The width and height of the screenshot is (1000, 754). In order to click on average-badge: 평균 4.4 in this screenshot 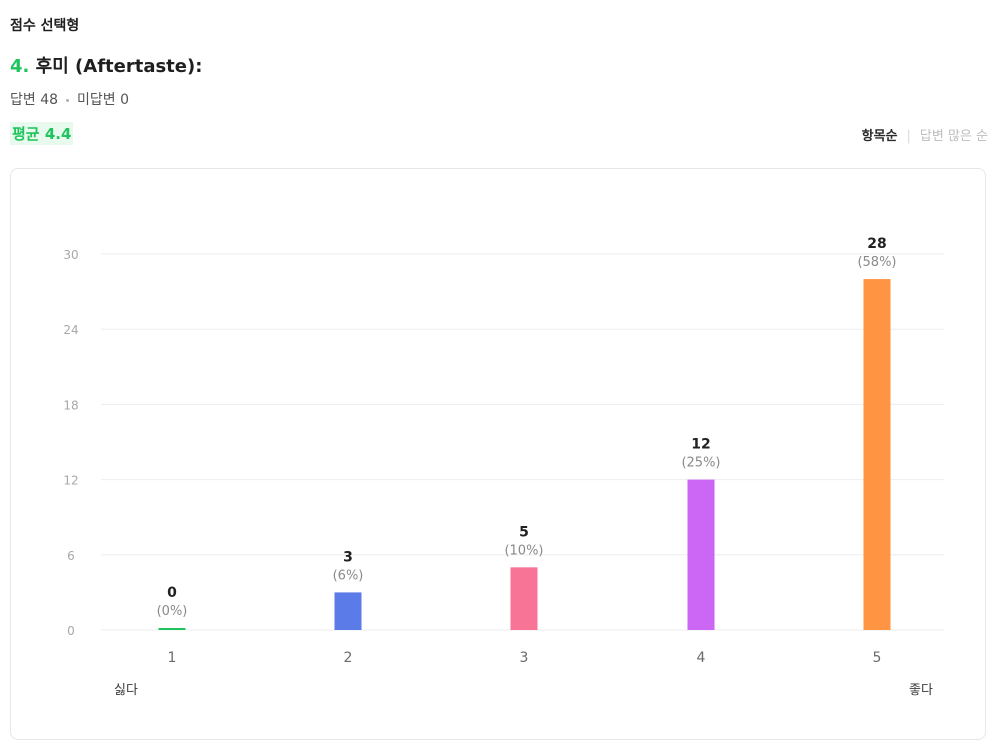, I will do `click(42, 133)`.